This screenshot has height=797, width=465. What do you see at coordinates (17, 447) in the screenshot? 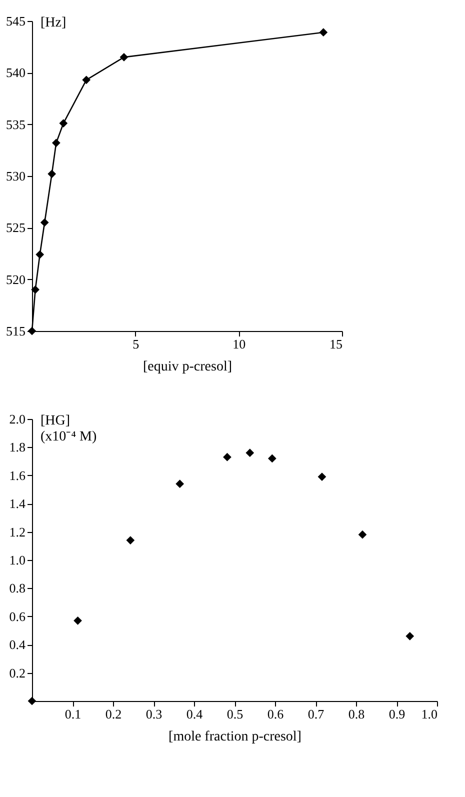
I see `y-tick-label: 1.8` at bounding box center [17, 447].